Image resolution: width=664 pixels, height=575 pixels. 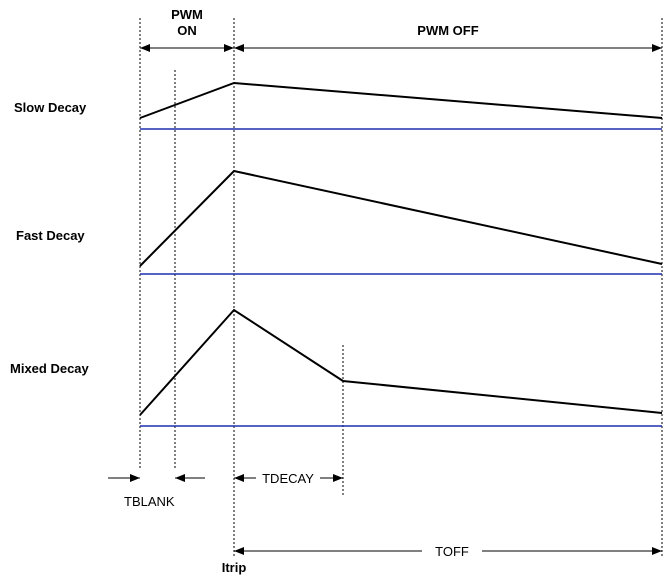 I want to click on tdecay-span-arrow, so click(x=288, y=478).